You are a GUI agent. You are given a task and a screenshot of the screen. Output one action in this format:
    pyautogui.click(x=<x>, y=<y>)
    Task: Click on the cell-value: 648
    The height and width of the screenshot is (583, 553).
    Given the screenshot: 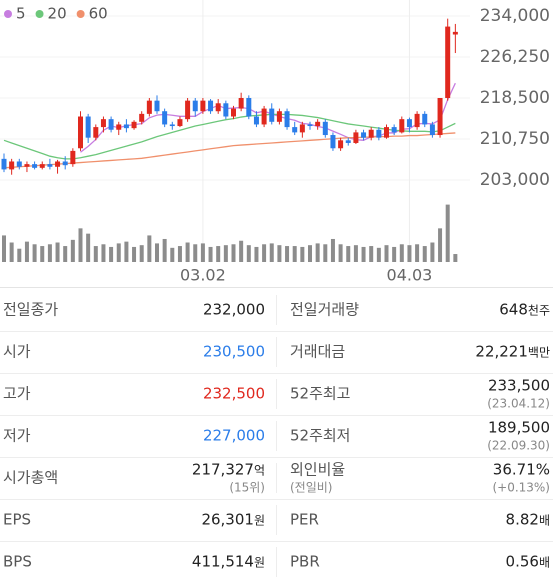 What is the action you would take?
    pyautogui.click(x=513, y=310)
    